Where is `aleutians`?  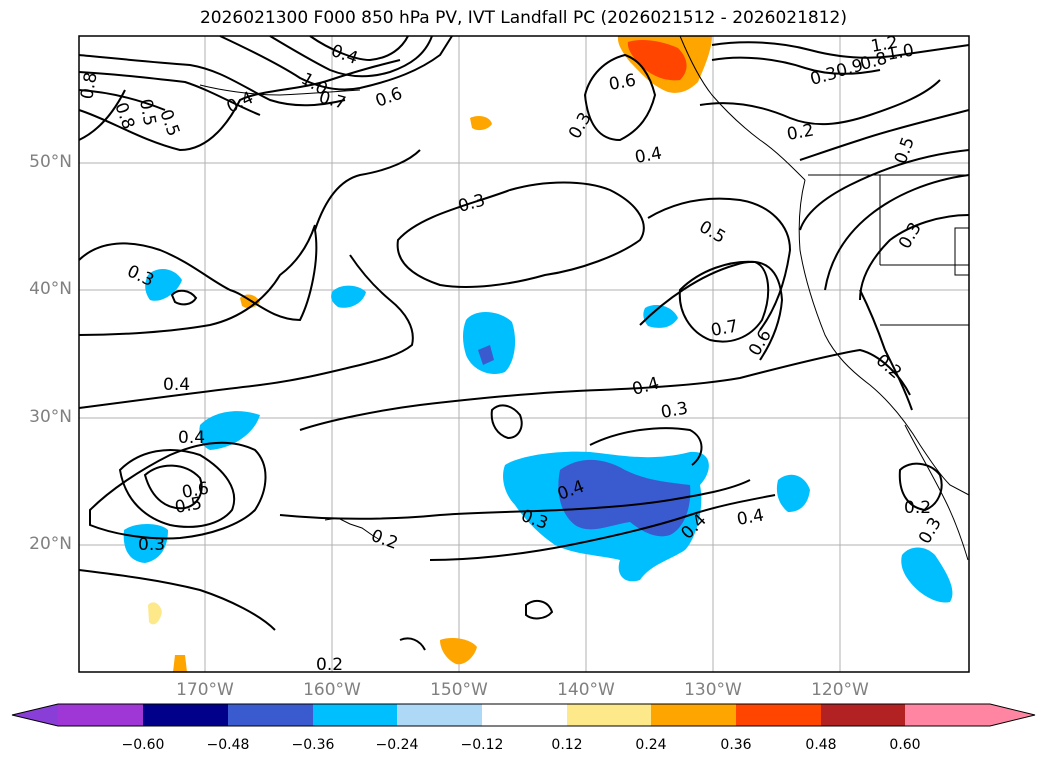 aleutians is located at coordinates (280, 90).